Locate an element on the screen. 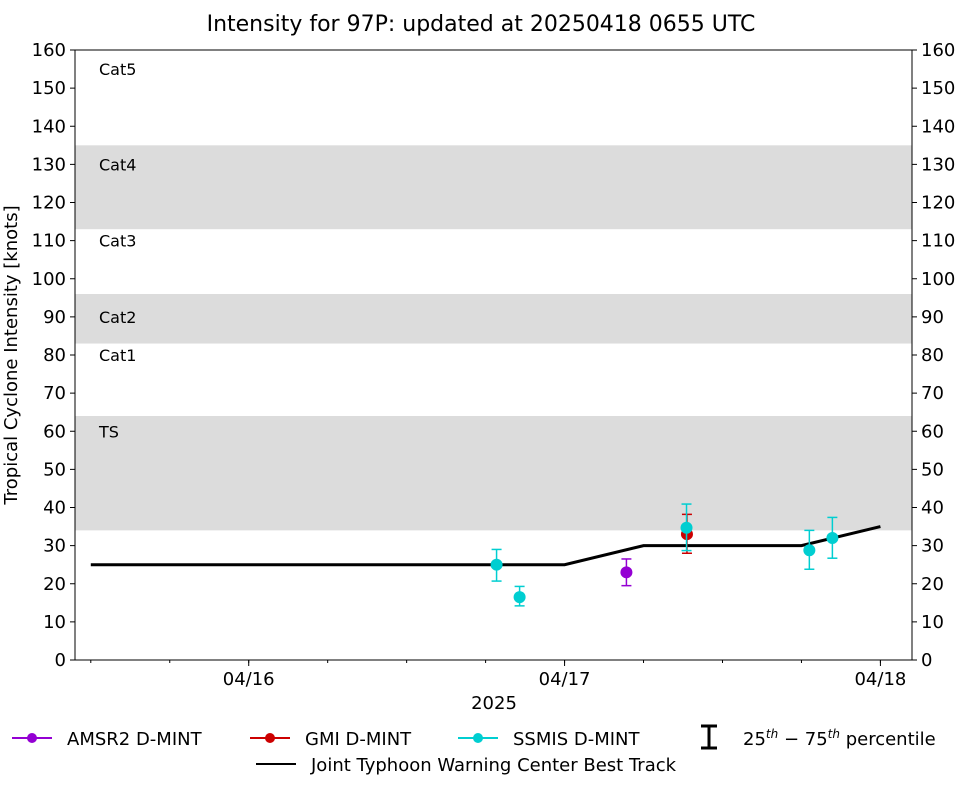 This screenshot has width=962, height=789. y-tick-label-right: 70 is located at coordinates (932, 393).